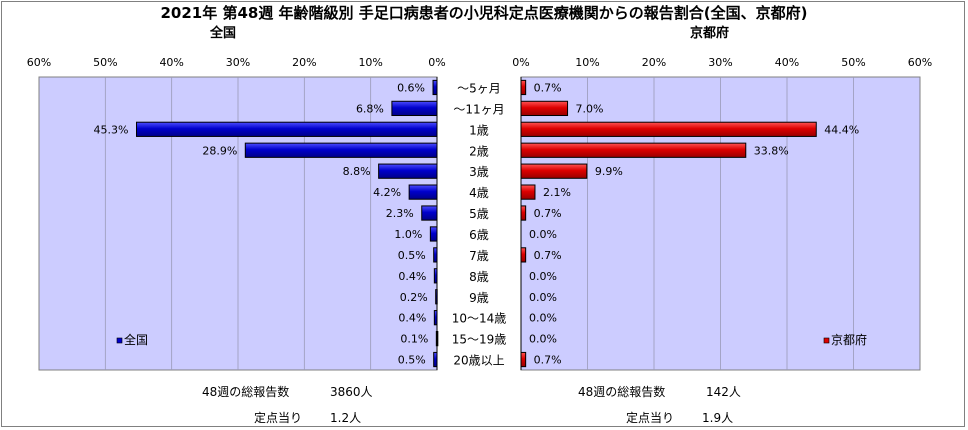 The height and width of the screenshot is (430, 968). What do you see at coordinates (720, 62) in the screenshot?
I see `kyoto-tick-label: 30%` at bounding box center [720, 62].